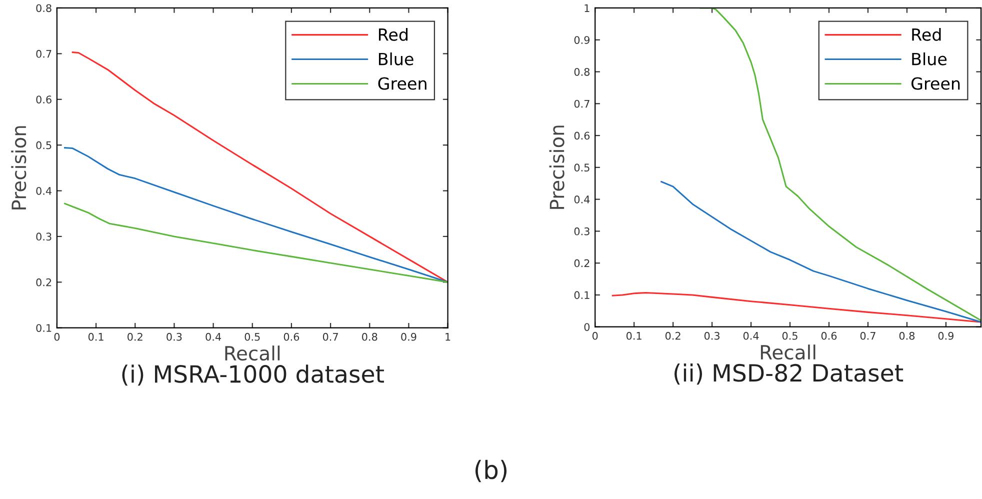 The height and width of the screenshot is (499, 982). What do you see at coordinates (789, 374) in the screenshot?
I see `text: (ii) MSD-82 Dataset` at bounding box center [789, 374].